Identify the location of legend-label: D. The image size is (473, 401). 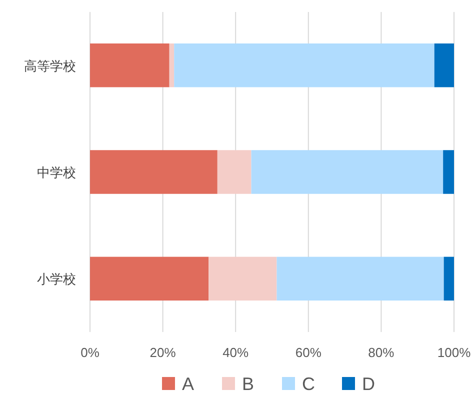
(368, 384).